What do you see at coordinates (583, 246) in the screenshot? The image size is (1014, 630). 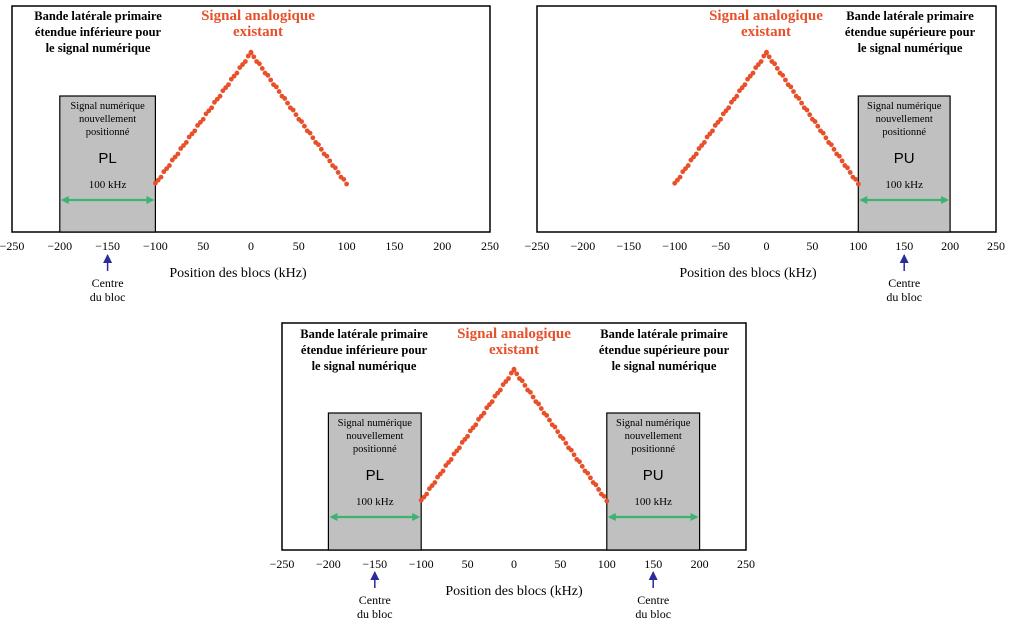 I see `tick-label: −200` at bounding box center [583, 246].